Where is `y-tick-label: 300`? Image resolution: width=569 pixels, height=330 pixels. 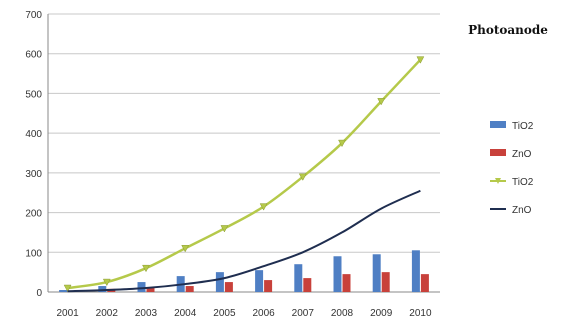 y-tick-label: 300 is located at coordinates (33, 174).